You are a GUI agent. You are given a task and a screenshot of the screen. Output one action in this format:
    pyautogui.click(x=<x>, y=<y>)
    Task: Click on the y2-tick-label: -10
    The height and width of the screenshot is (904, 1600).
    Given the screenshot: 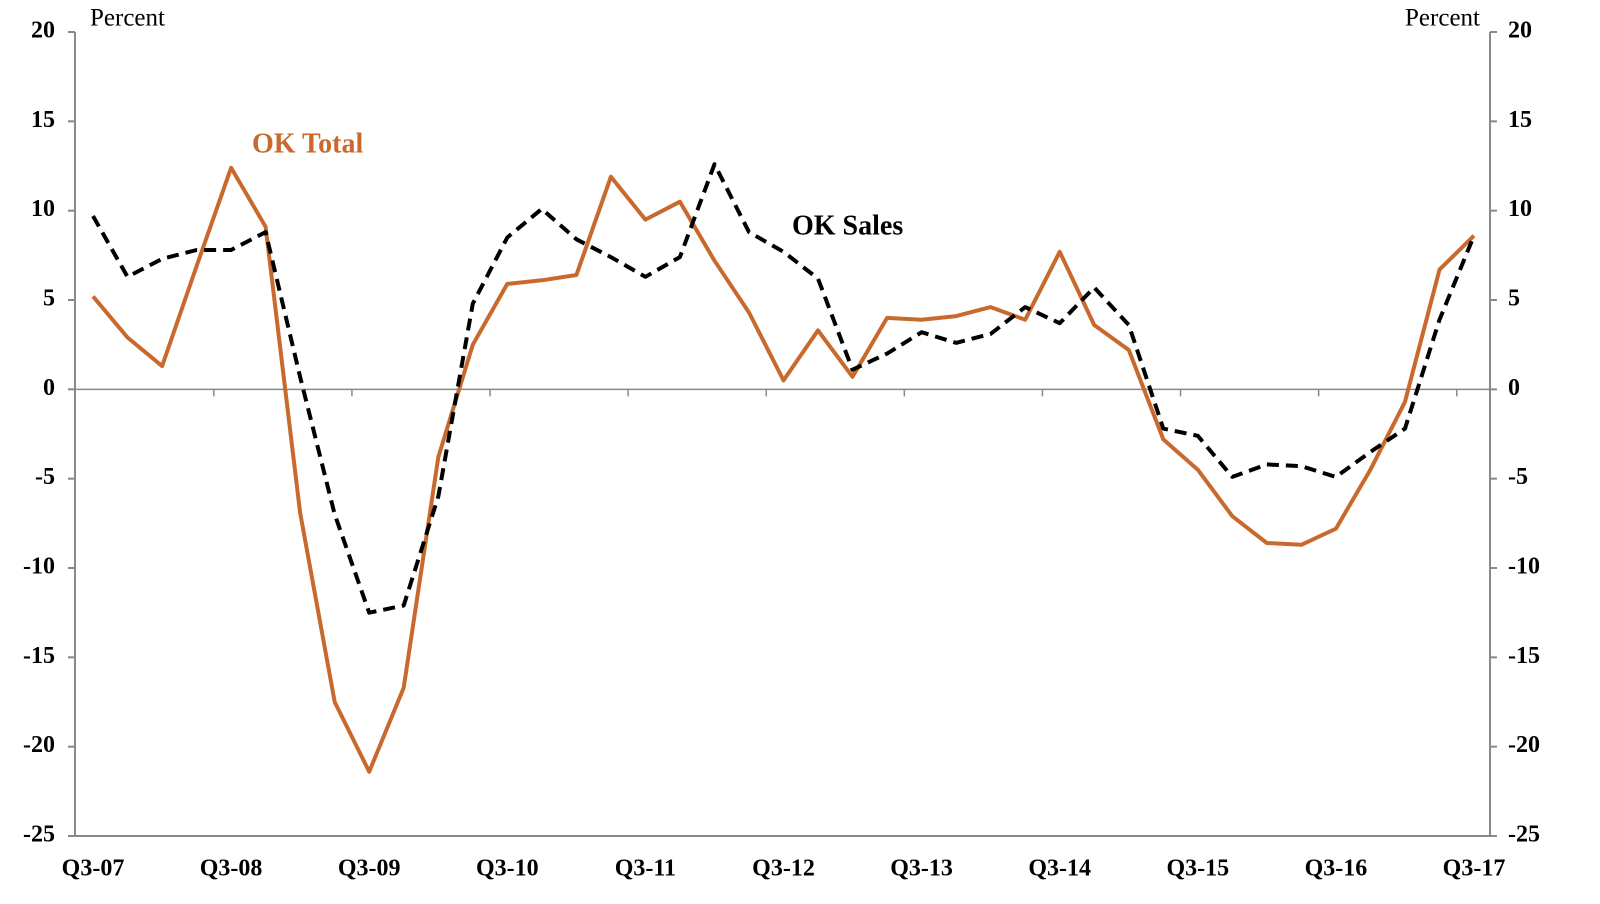 What is the action you would take?
    pyautogui.click(x=1524, y=567)
    